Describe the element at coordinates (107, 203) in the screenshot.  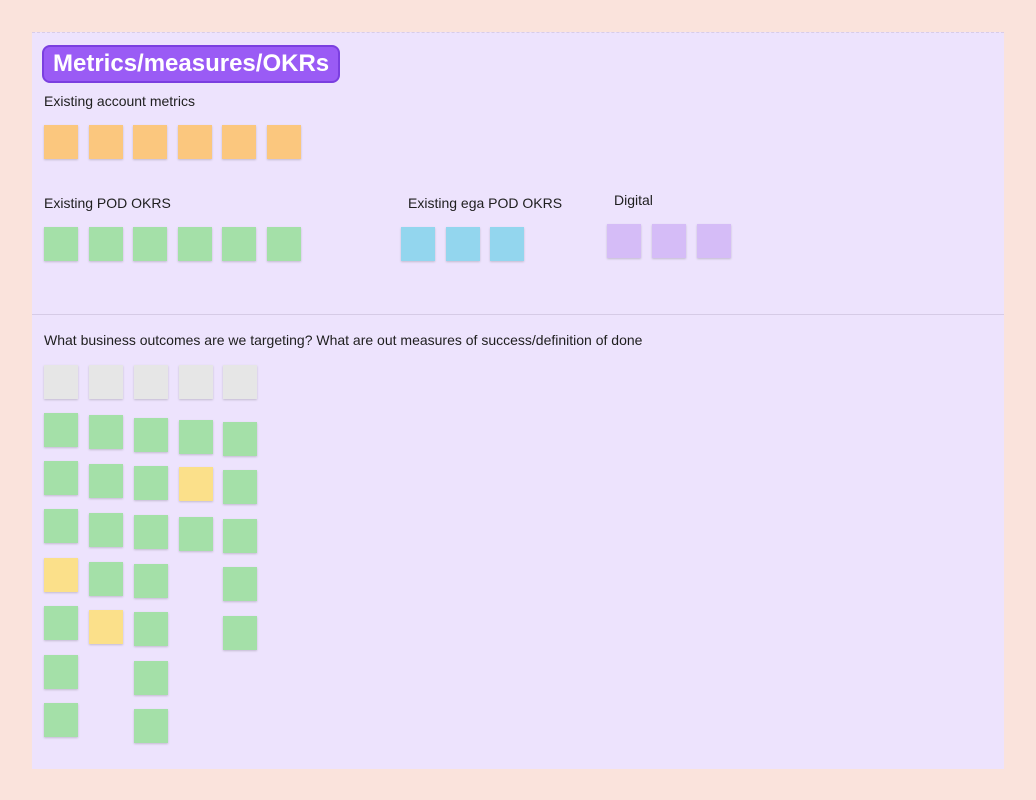
I see `section-heading: Existing POD OKRS` at that location.